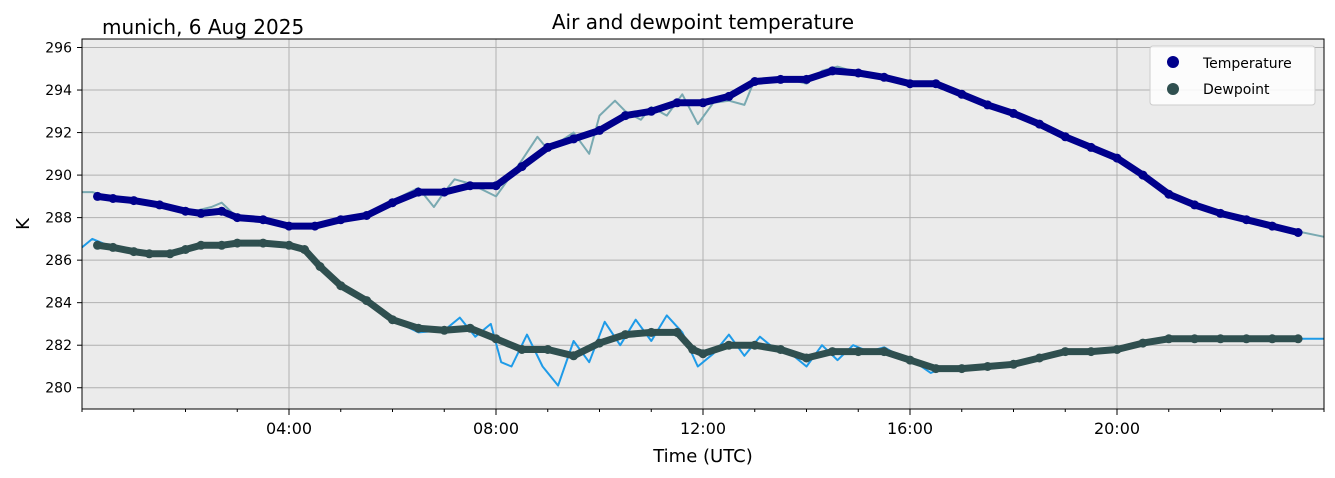  I want to click on y-tick-label: 286, so click(58, 261).